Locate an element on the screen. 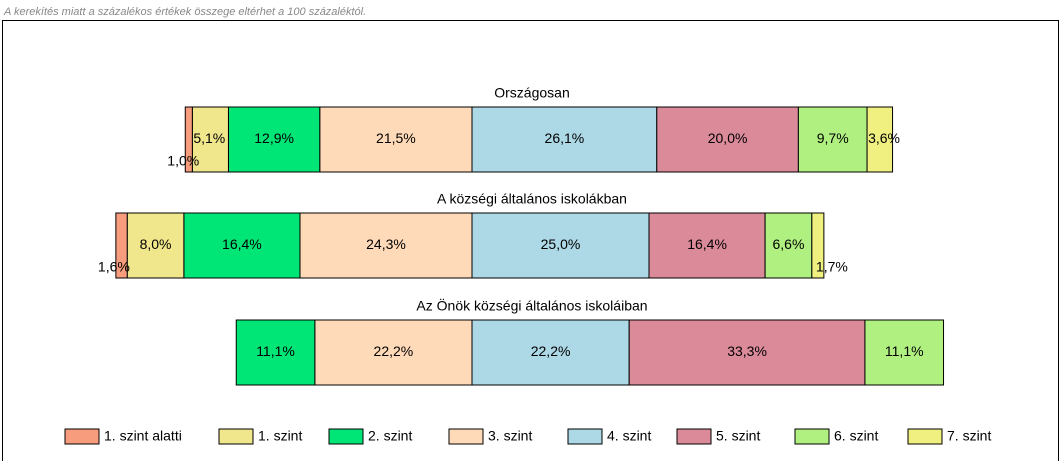 This screenshot has height=461, width=1061. legend-label: 2. szint is located at coordinates (390, 436).